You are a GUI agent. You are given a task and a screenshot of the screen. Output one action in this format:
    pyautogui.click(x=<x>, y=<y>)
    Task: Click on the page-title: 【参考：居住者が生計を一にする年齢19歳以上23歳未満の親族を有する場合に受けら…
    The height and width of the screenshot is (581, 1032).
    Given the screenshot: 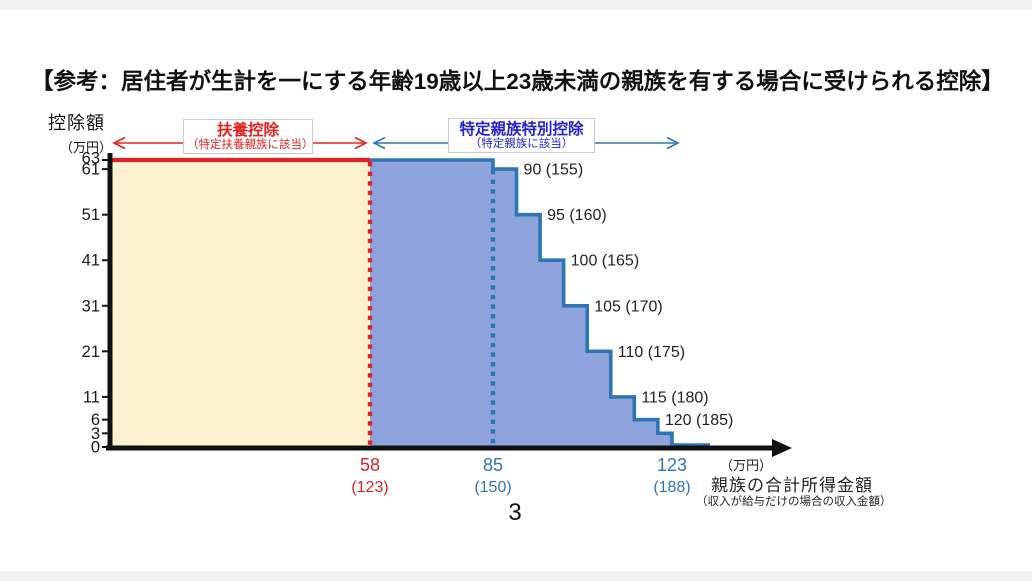 What is the action you would take?
    pyautogui.click(x=517, y=81)
    